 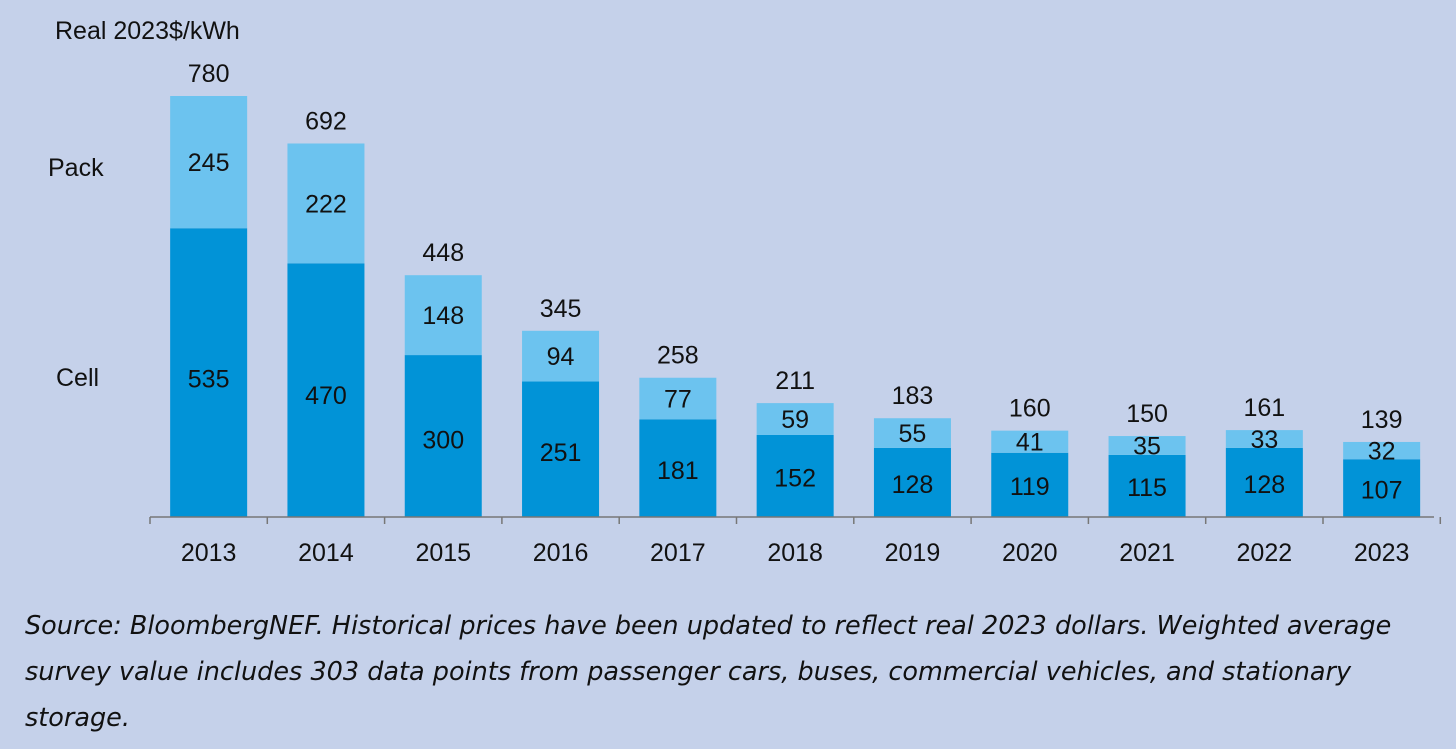 I want to click on x-tick-label-2018: 2018, so click(x=795, y=553).